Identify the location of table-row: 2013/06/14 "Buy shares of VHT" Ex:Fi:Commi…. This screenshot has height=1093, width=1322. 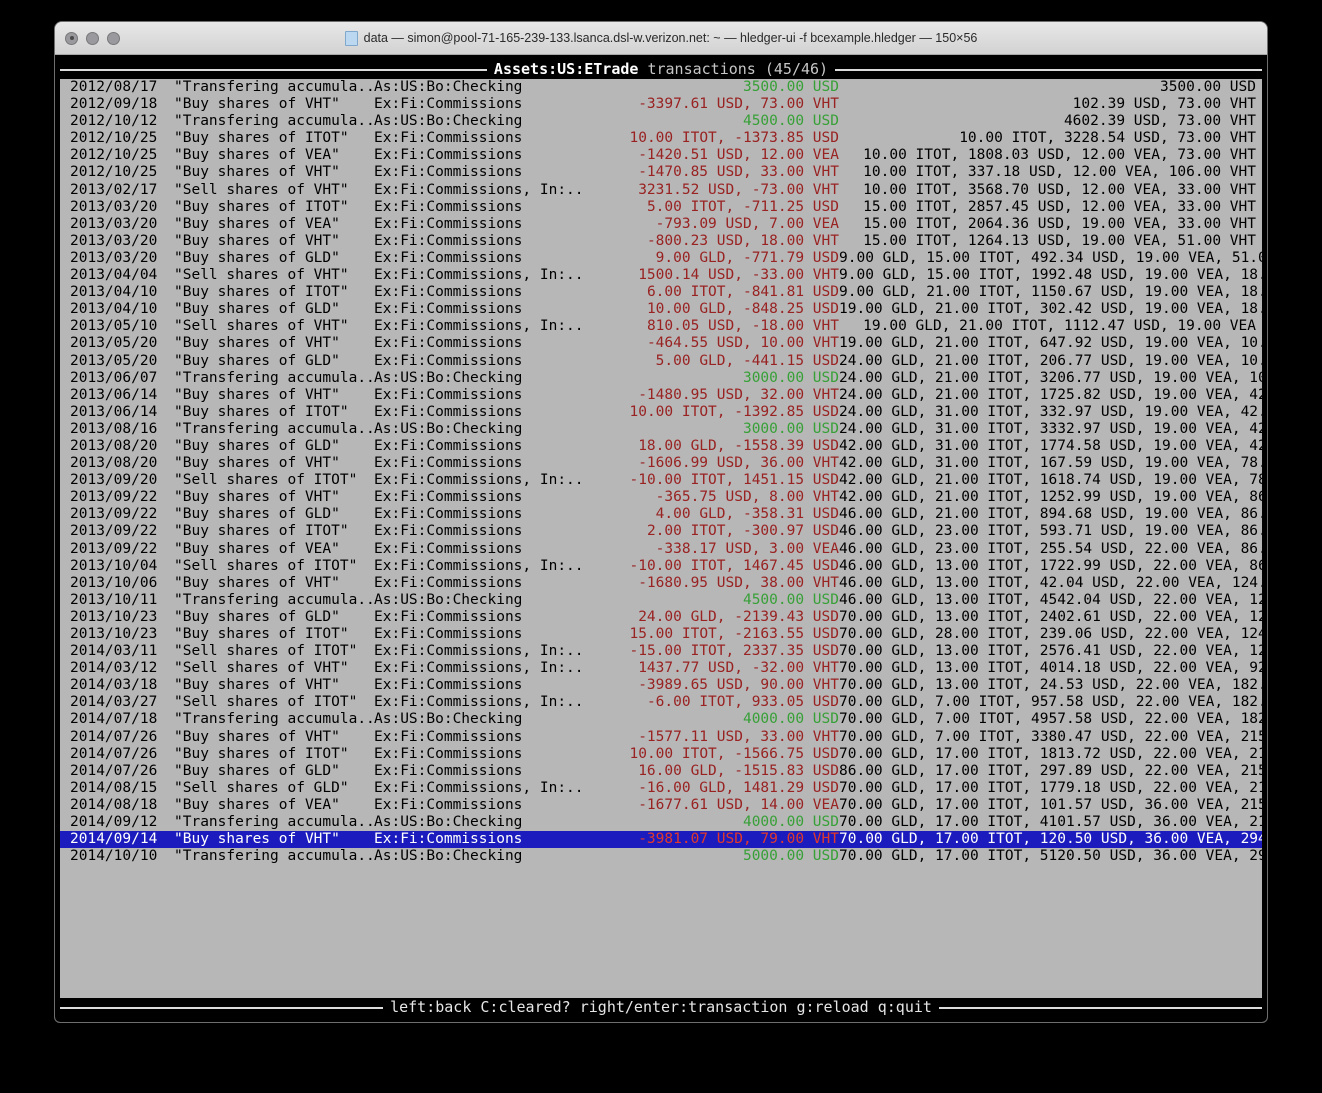
(661, 395).